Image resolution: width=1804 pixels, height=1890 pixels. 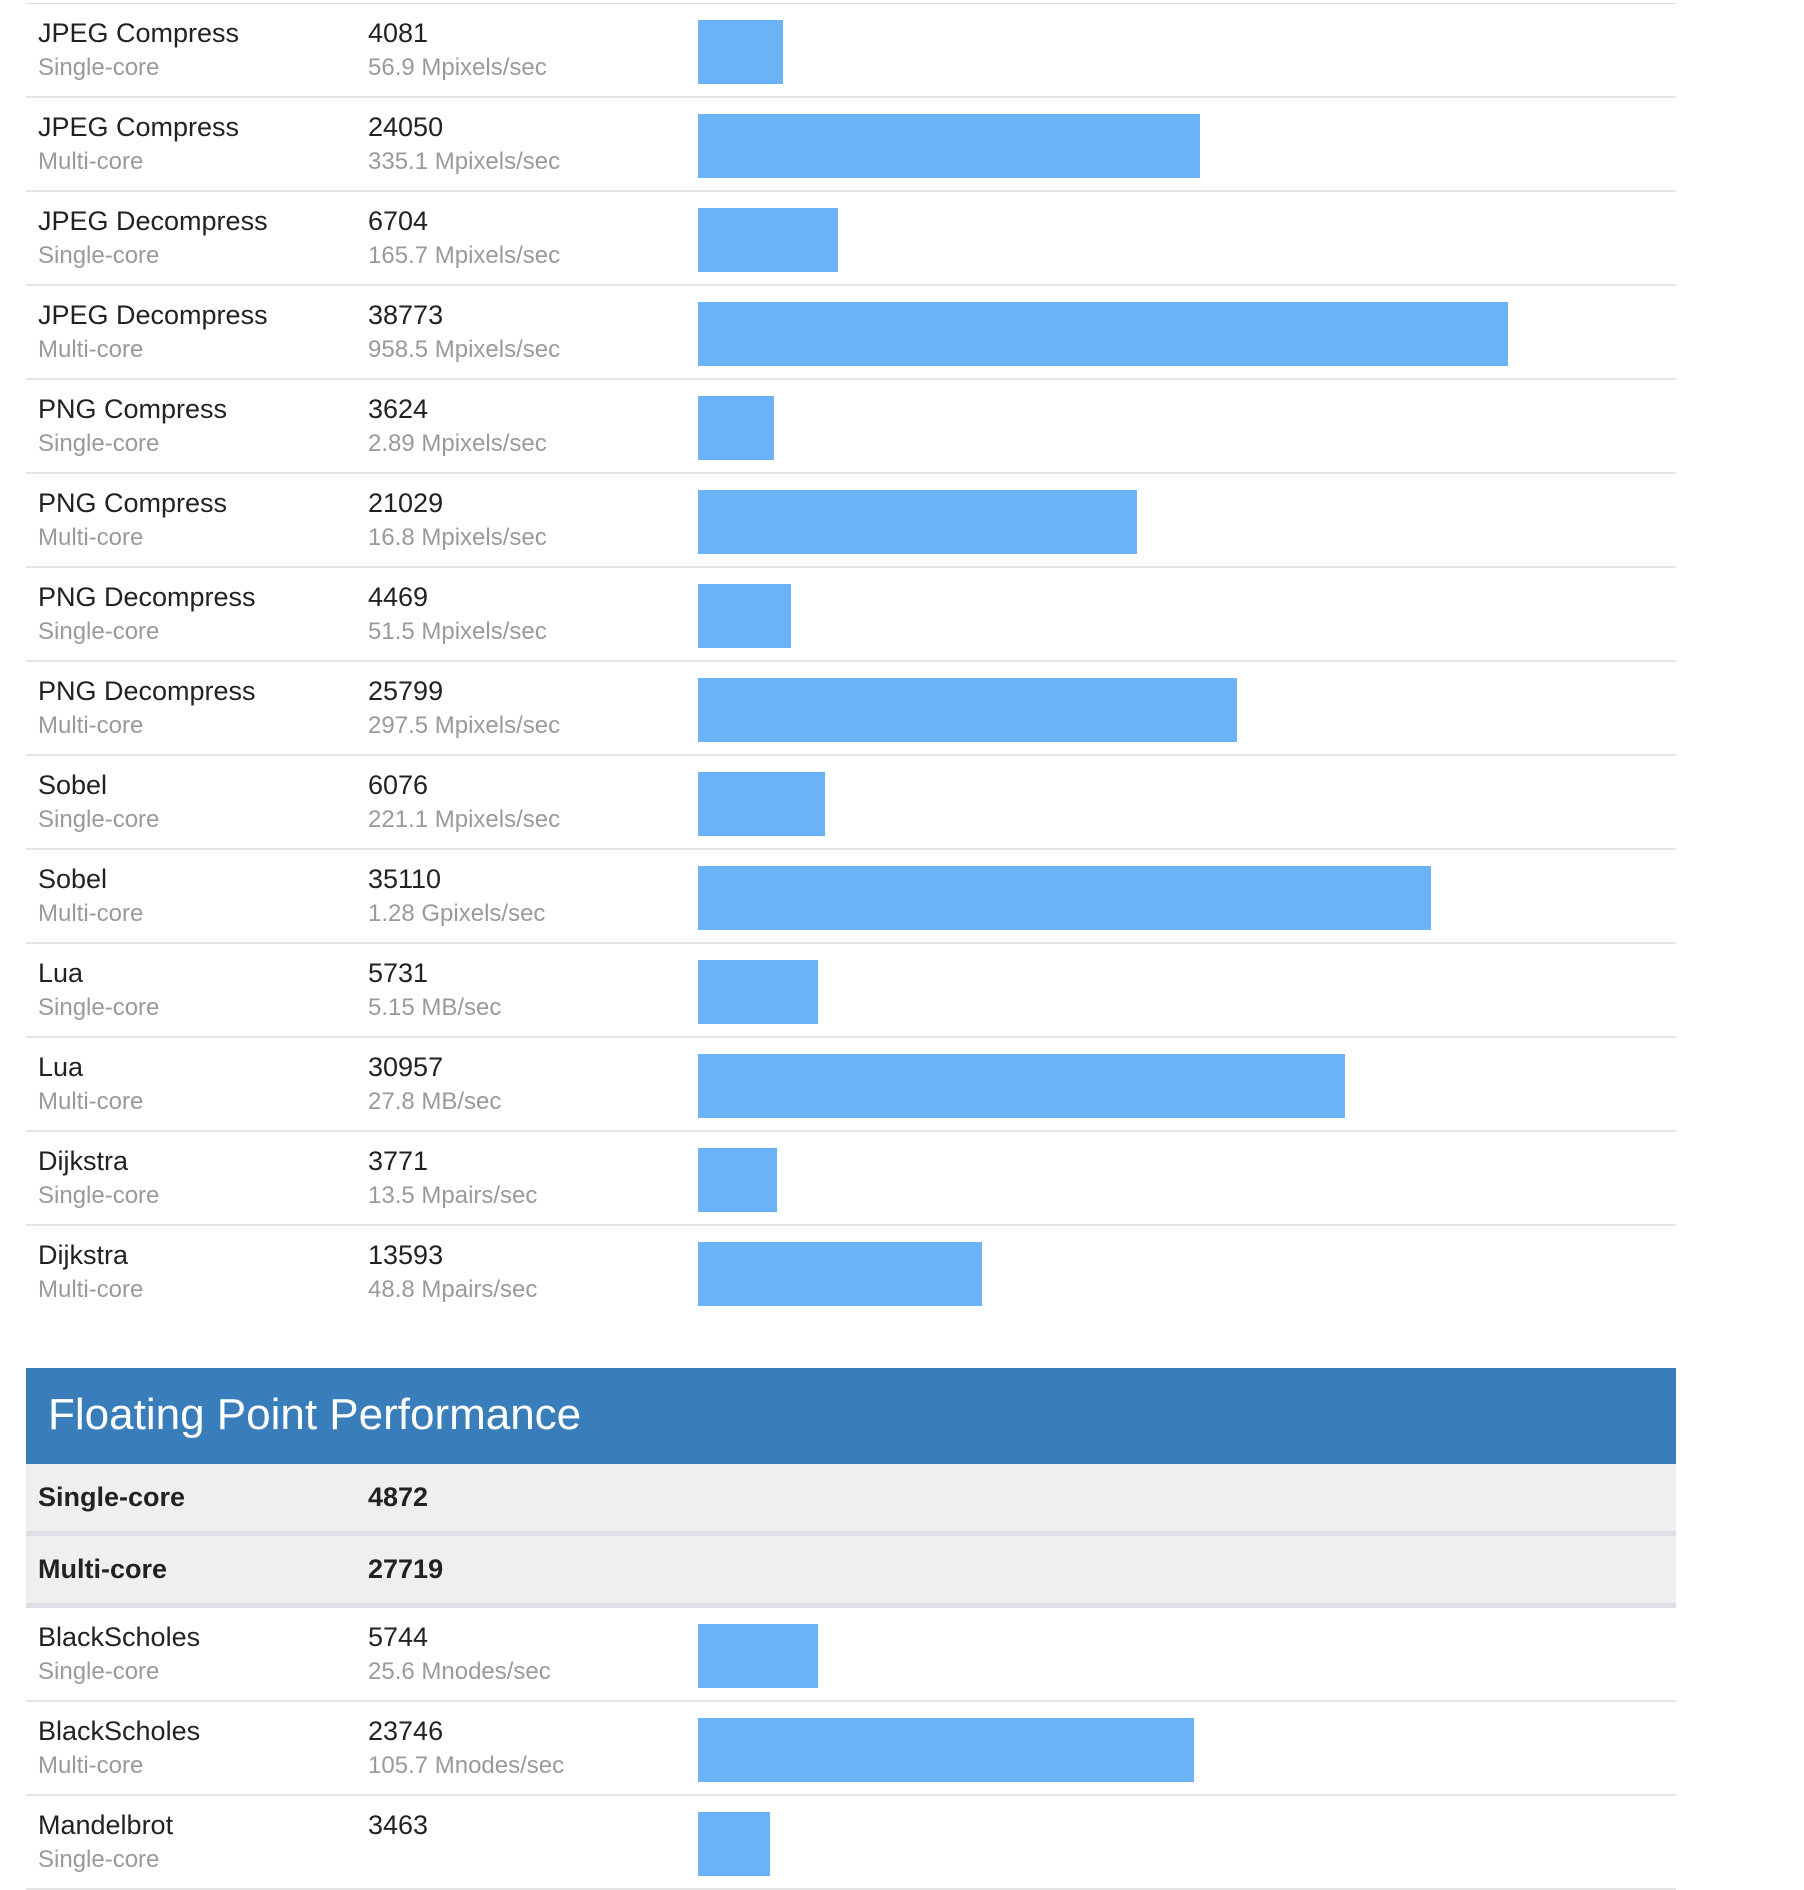 I want to click on summary-row: Single-core 4872, so click(x=851, y=1500).